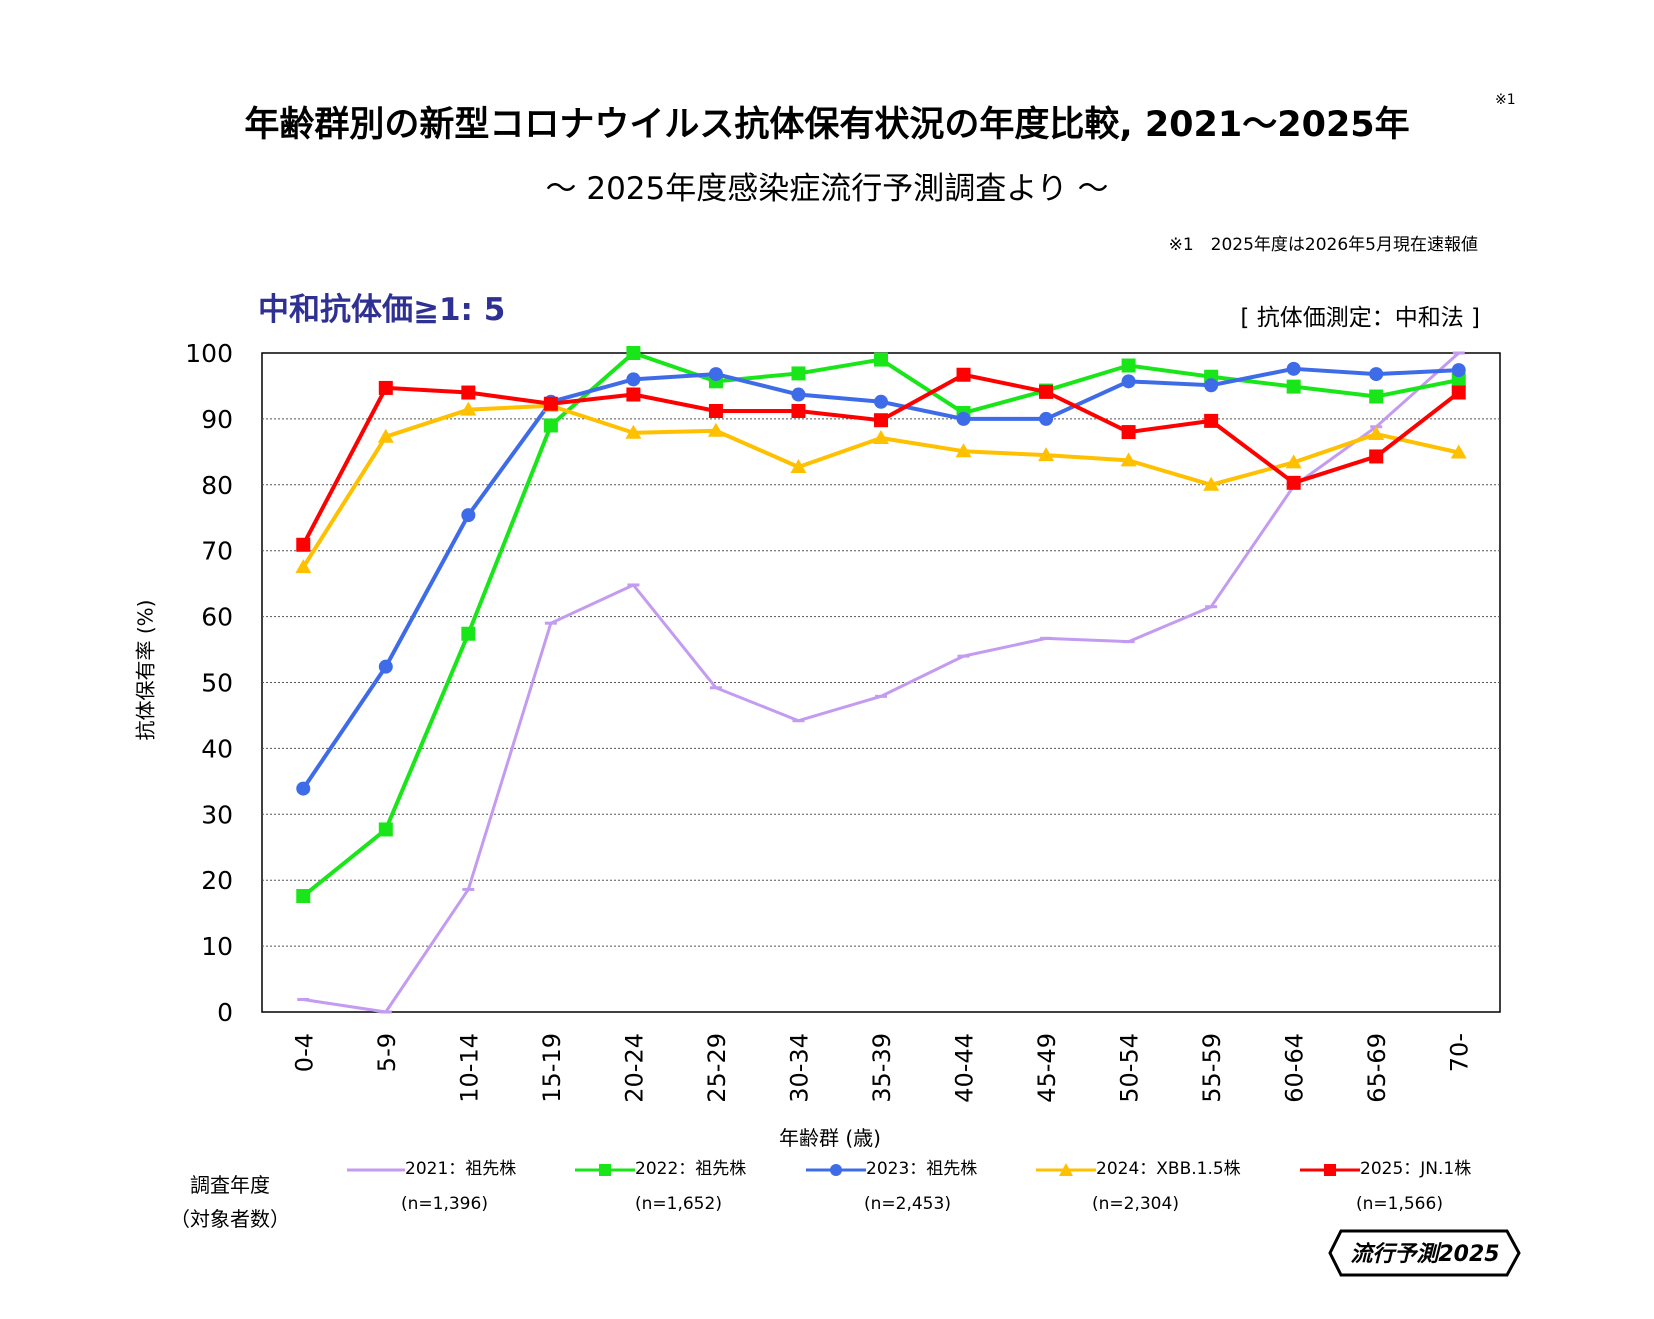  Describe the element at coordinates (461, 1169) in the screenshot. I see `legend-series-name: 2021：祖先株` at that location.